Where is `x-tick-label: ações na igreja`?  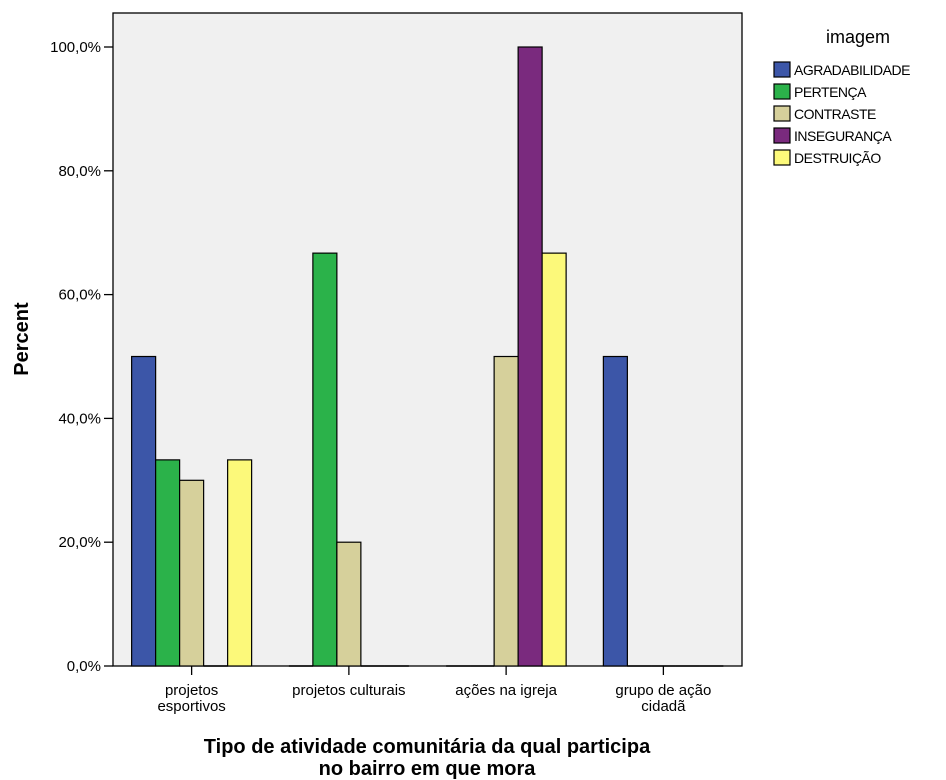 x-tick-label: ações na igreja is located at coordinates (506, 690).